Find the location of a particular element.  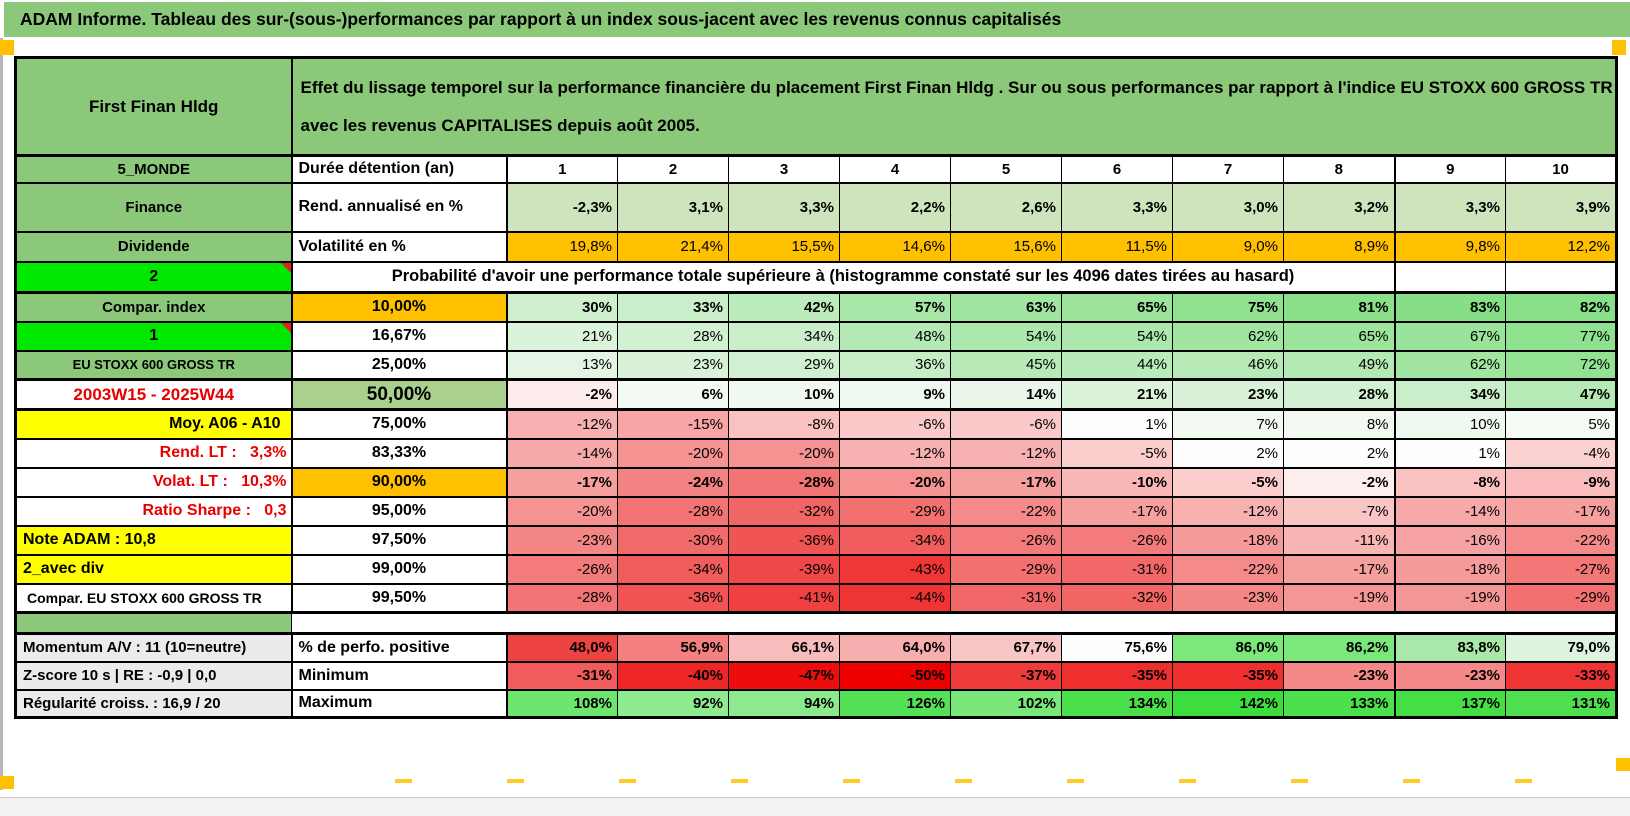

data-cell: -47% is located at coordinates (784, 675).